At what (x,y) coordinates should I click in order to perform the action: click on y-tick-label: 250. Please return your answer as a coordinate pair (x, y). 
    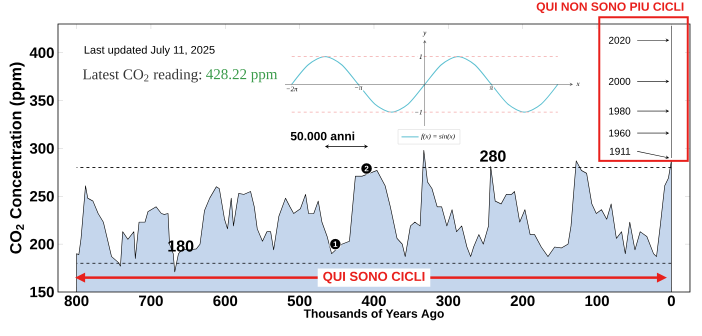
    Looking at the image, I should click on (42, 196).